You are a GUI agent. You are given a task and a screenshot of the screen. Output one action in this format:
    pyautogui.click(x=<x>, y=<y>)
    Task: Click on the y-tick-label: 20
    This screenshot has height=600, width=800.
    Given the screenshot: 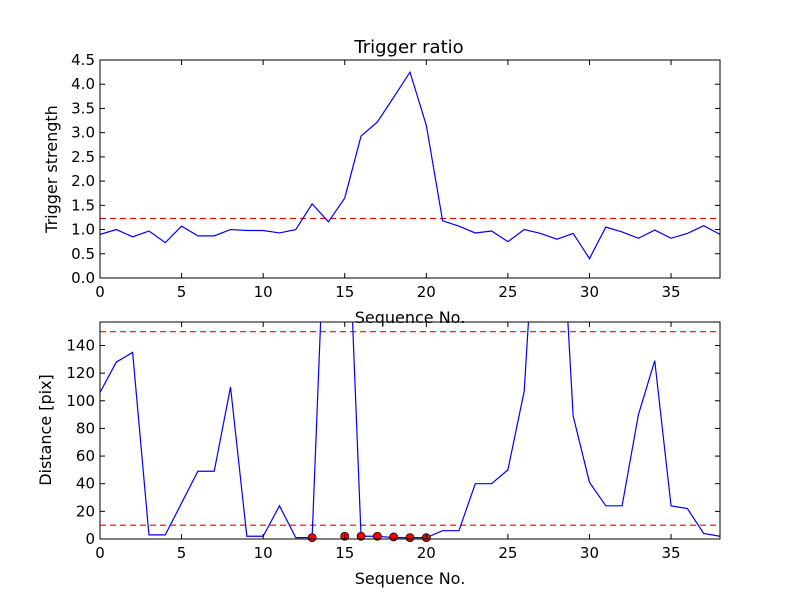 What is the action you would take?
    pyautogui.click(x=85, y=511)
    